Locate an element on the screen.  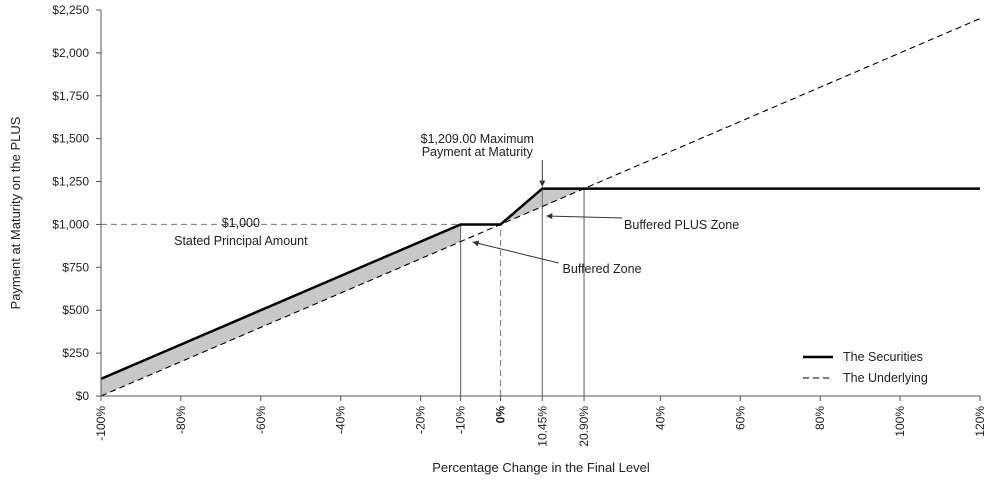
annotation-principal-line-2: Stated Principal Amount is located at coordinates (241, 241).